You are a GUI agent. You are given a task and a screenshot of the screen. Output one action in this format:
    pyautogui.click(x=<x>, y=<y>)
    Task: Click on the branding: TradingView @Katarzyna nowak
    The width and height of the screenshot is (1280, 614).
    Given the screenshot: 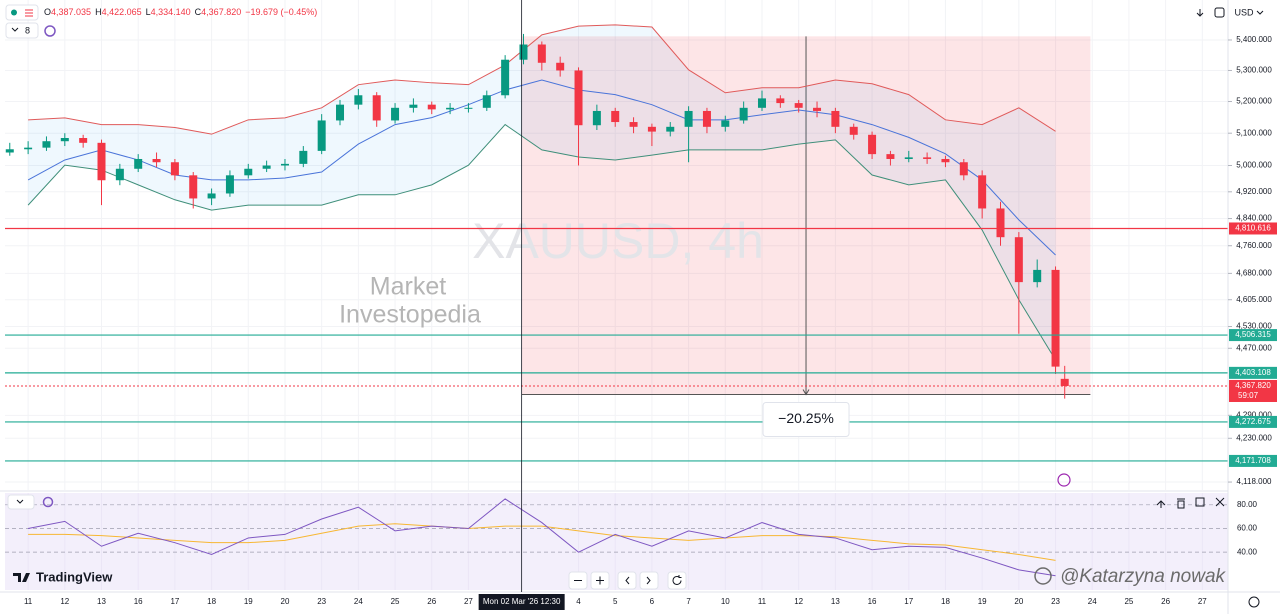 What is the action you would take?
    pyautogui.click(x=620, y=576)
    